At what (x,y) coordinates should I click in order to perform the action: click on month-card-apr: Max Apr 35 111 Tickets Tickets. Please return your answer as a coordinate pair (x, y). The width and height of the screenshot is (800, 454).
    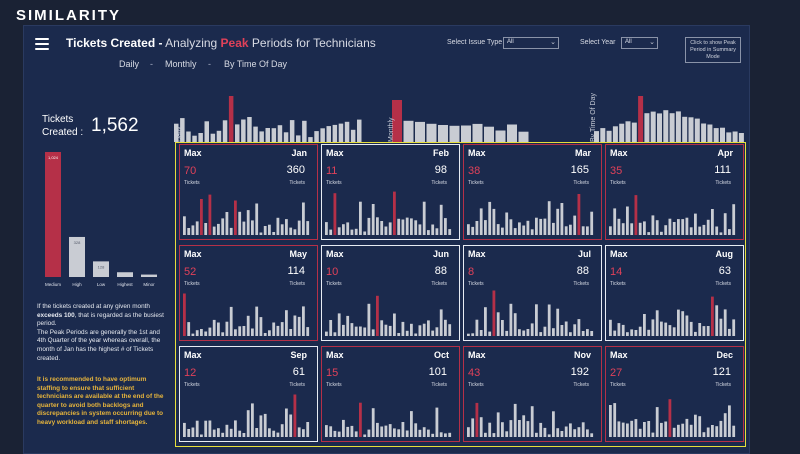
    Looking at the image, I should click on (674, 192).